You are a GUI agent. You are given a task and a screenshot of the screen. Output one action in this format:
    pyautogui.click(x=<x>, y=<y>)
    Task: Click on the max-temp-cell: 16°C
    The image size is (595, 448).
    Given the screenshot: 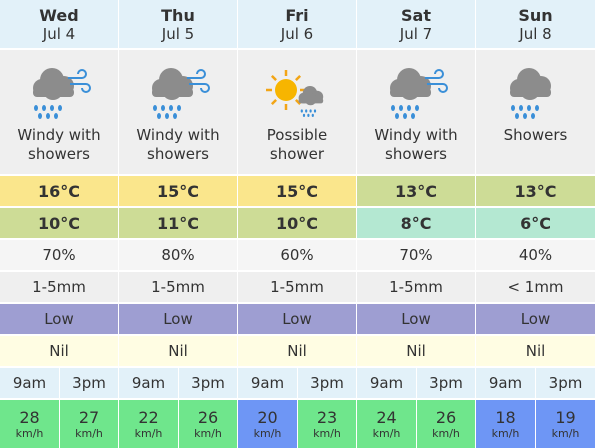 What is the action you would take?
    pyautogui.click(x=59, y=191)
    